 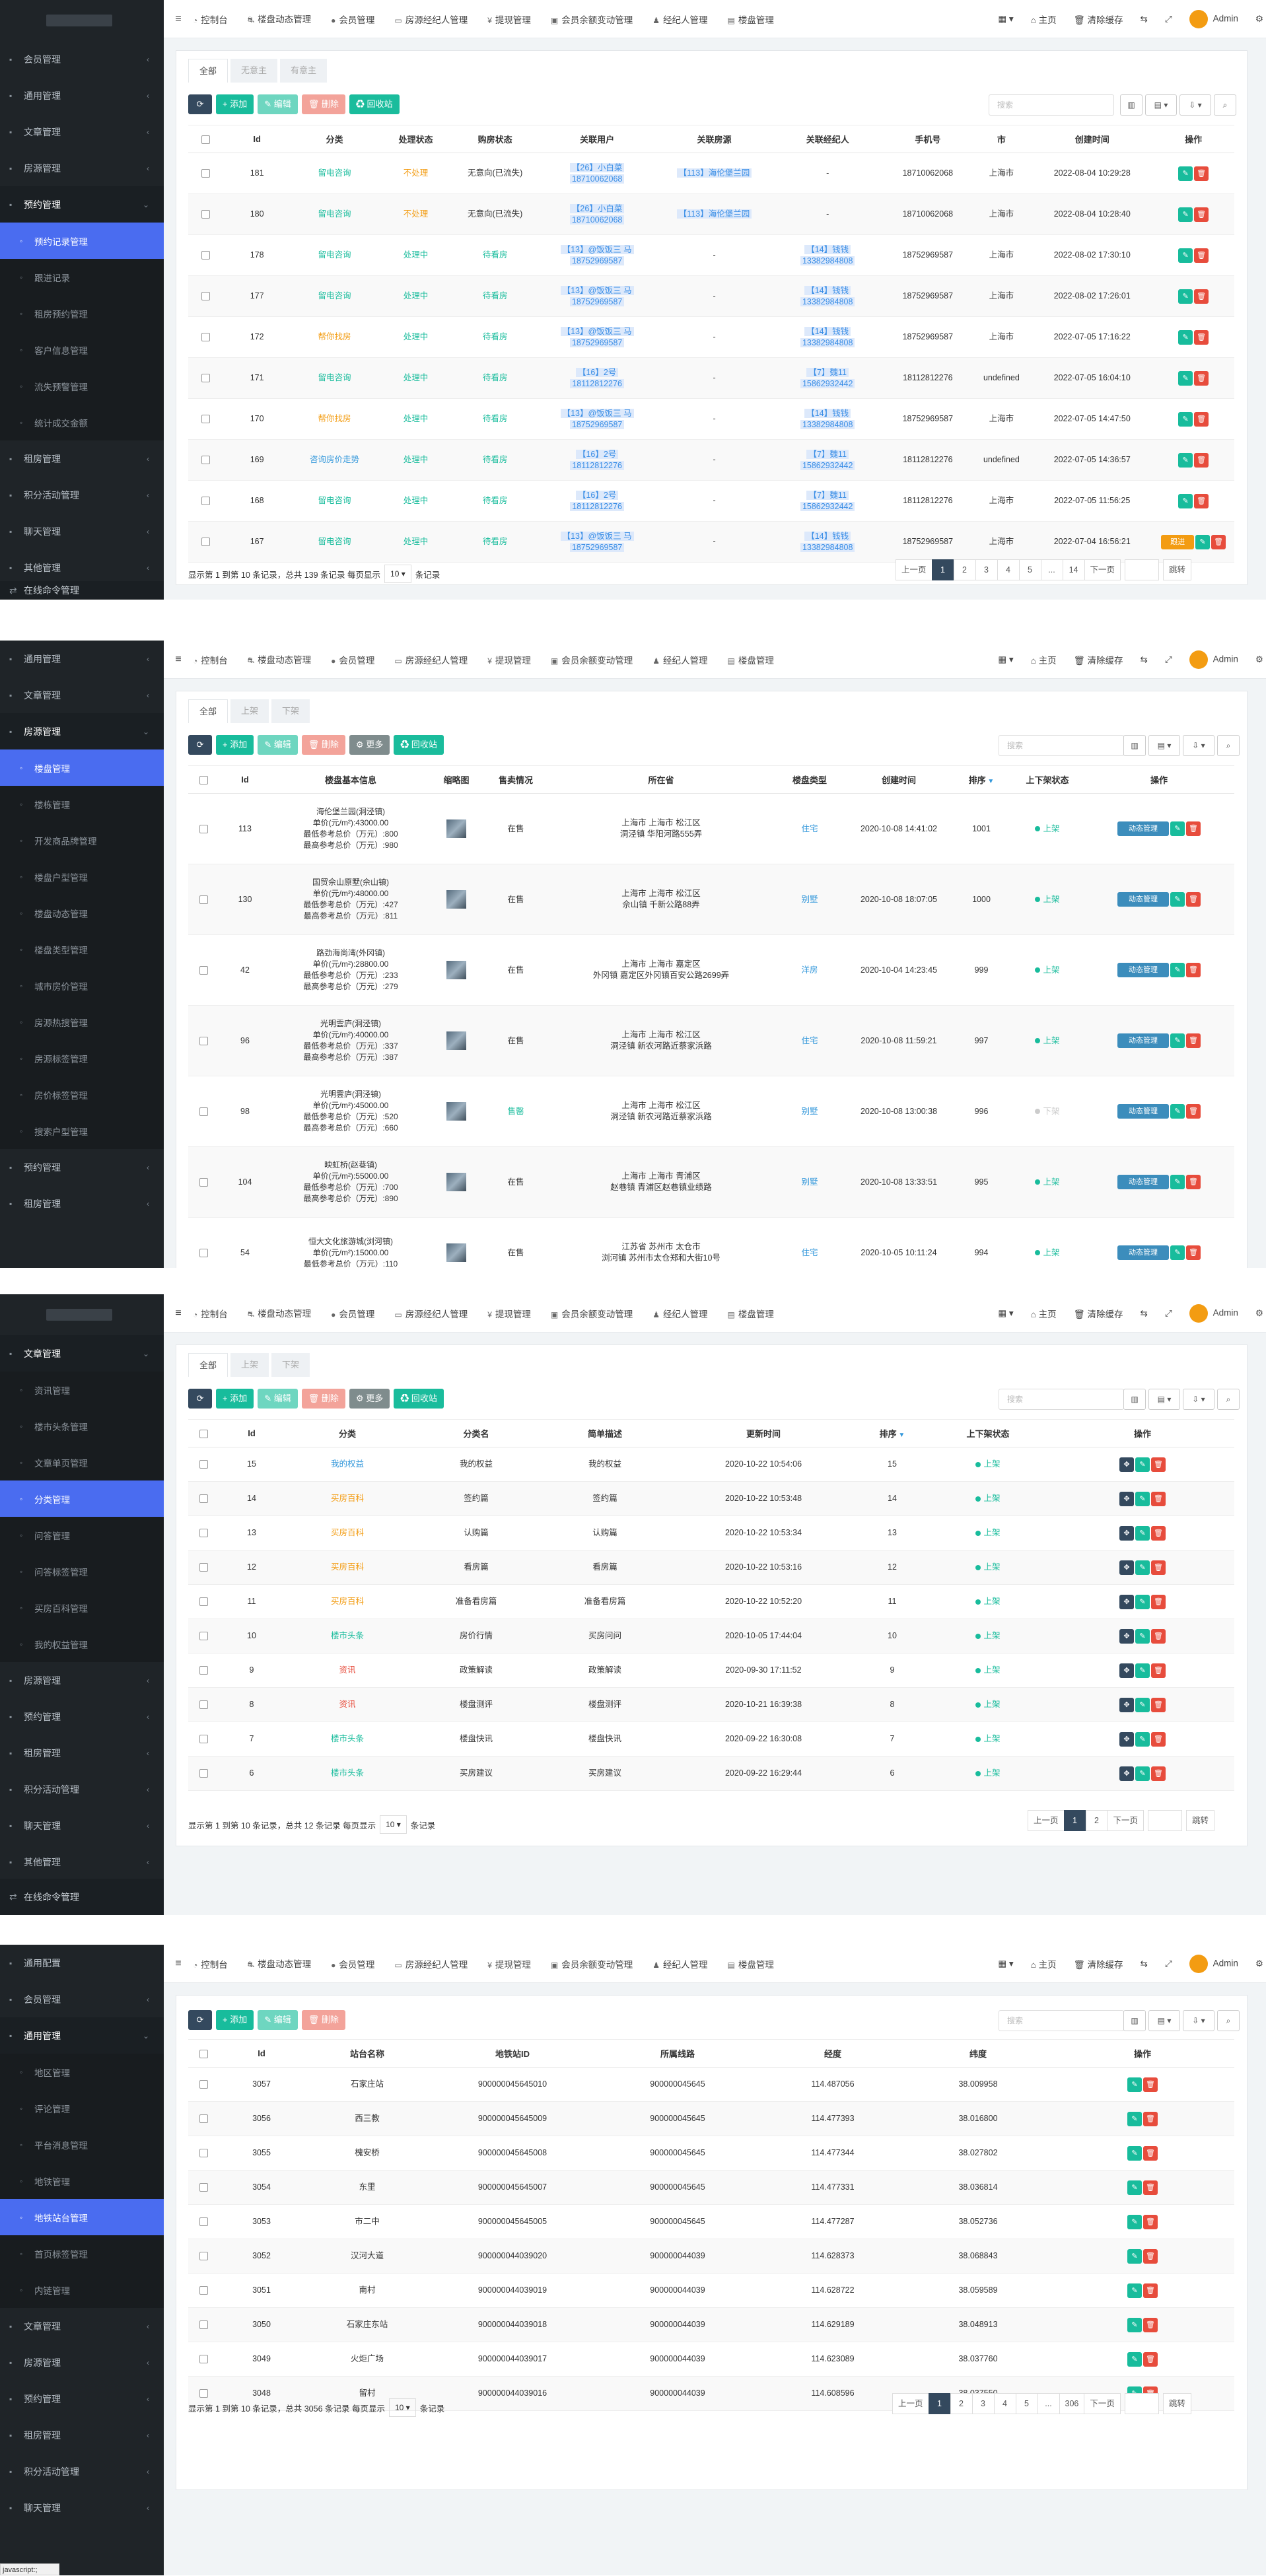 What do you see at coordinates (516, 780) in the screenshot?
I see `column-header: 售卖情况` at bounding box center [516, 780].